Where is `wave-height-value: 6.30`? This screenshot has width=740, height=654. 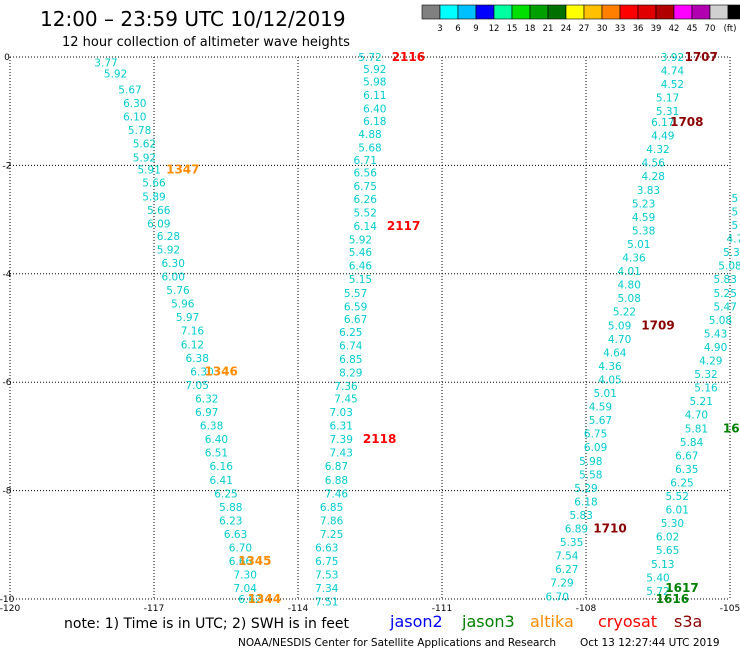 wave-height-value: 6.30 is located at coordinates (134, 104).